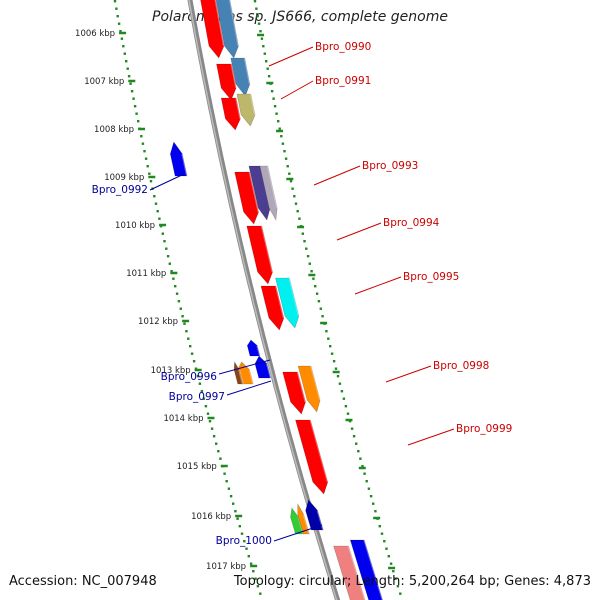  I want to click on gene-label: Bpro_0997, so click(197, 397).